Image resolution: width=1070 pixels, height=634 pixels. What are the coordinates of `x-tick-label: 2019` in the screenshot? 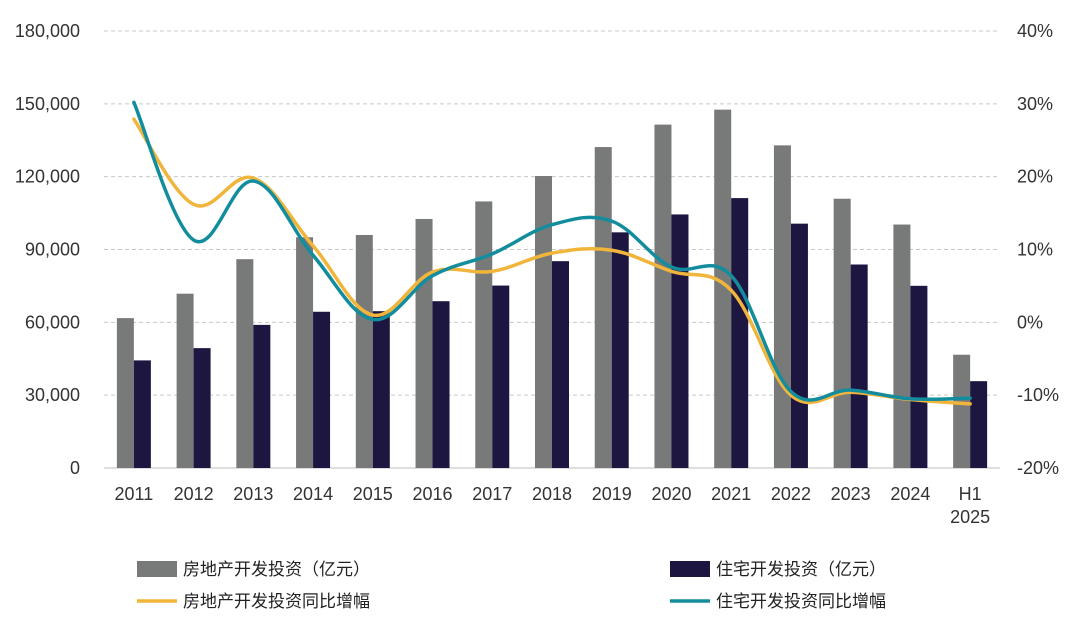 It's located at (612, 494).